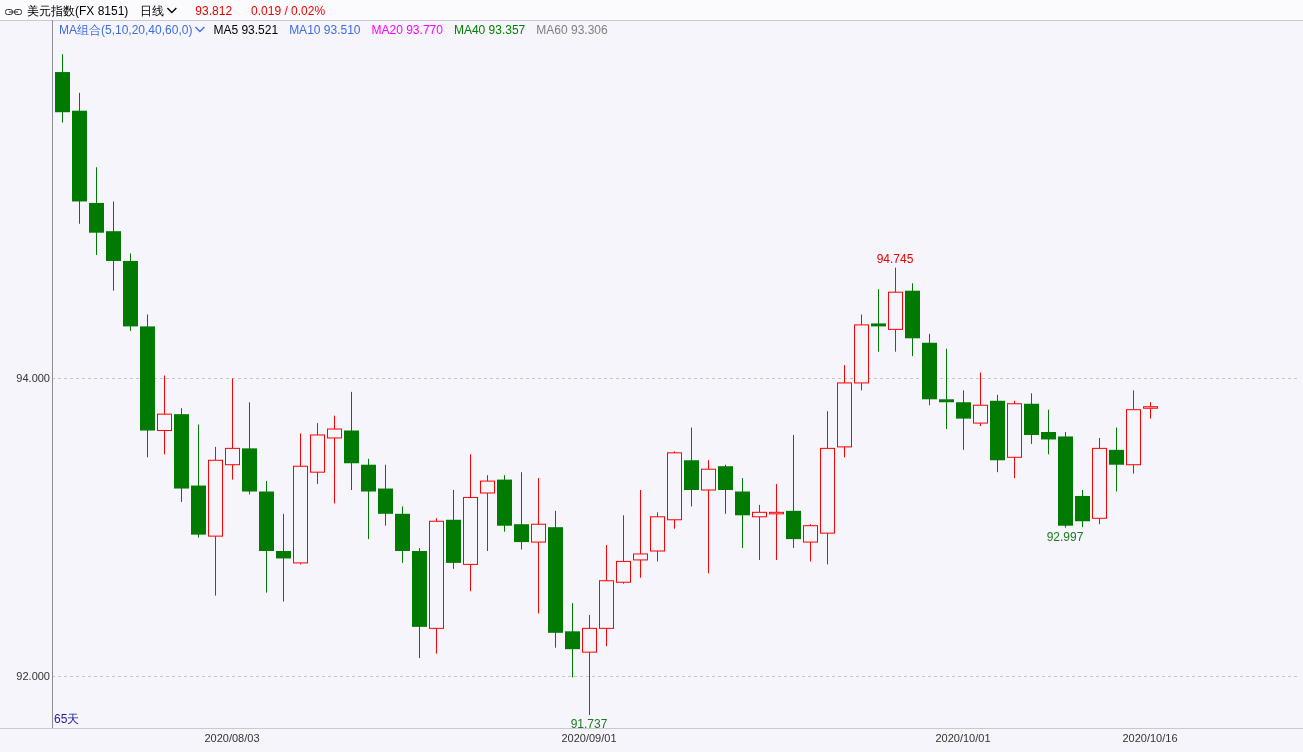 The width and height of the screenshot is (1303, 752). What do you see at coordinates (1065, 536) in the screenshot?
I see `annotation: 92.997` at bounding box center [1065, 536].